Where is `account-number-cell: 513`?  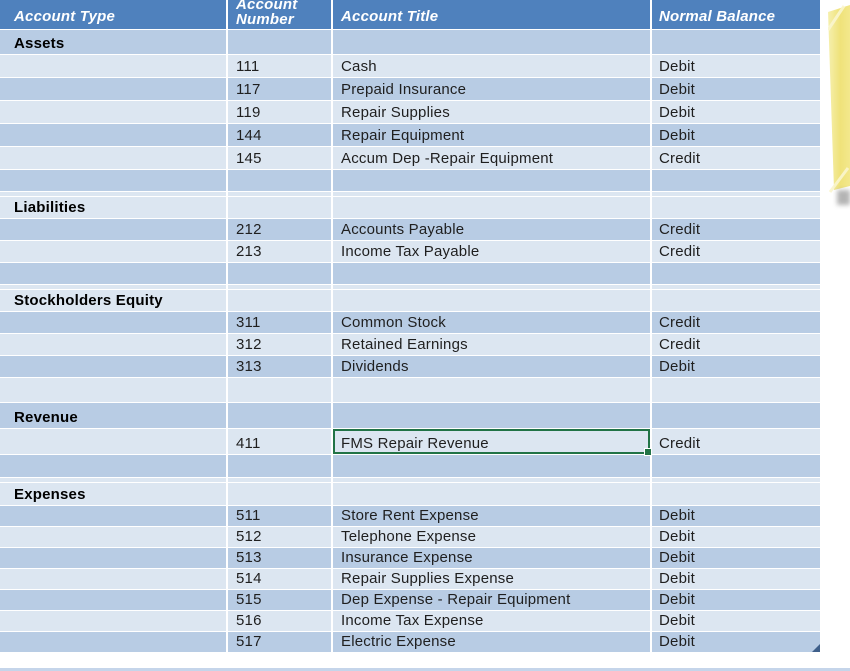 account-number-cell: 513 is located at coordinates (280, 558).